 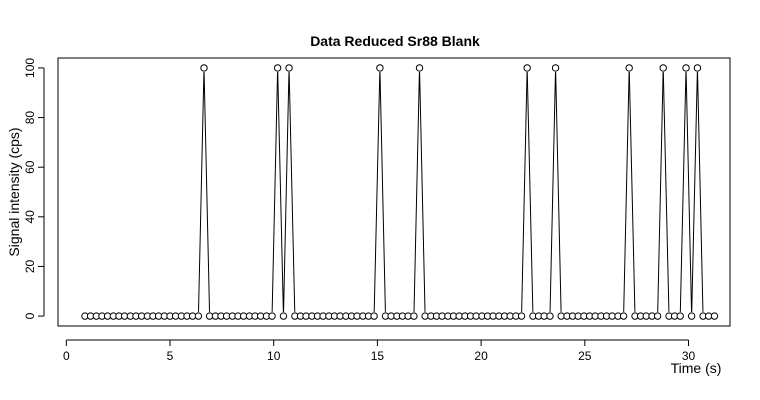 I want to click on x-tick-label: 30, so click(x=689, y=356).